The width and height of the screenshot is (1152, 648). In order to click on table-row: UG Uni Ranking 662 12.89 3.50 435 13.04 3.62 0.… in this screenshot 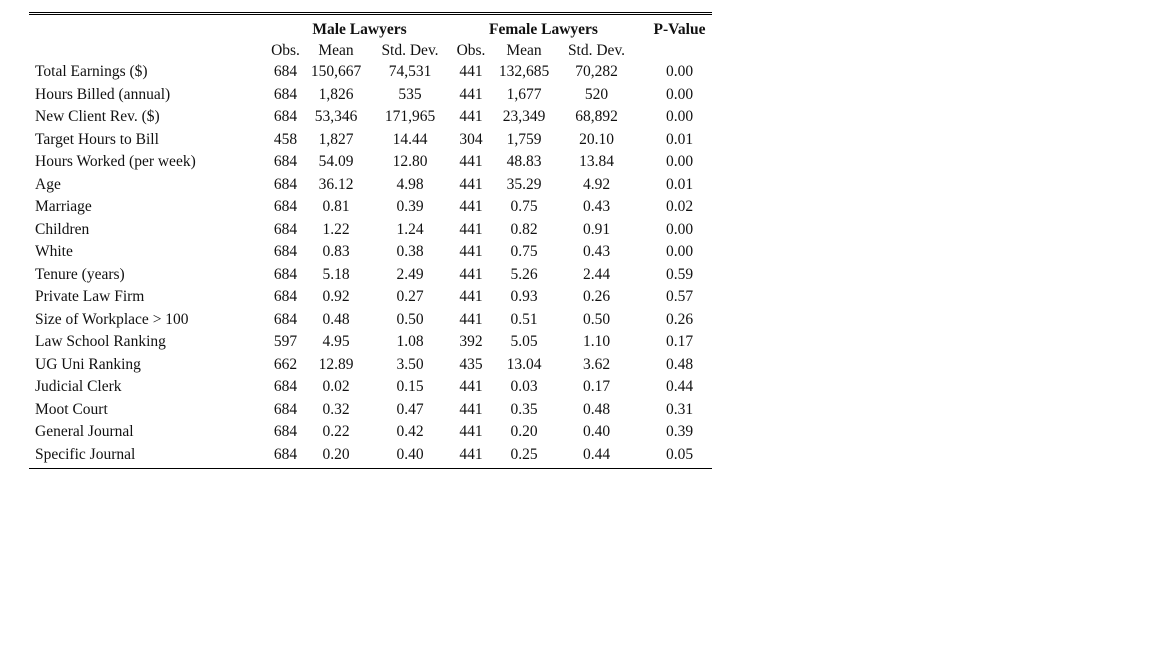, I will do `click(370, 365)`.